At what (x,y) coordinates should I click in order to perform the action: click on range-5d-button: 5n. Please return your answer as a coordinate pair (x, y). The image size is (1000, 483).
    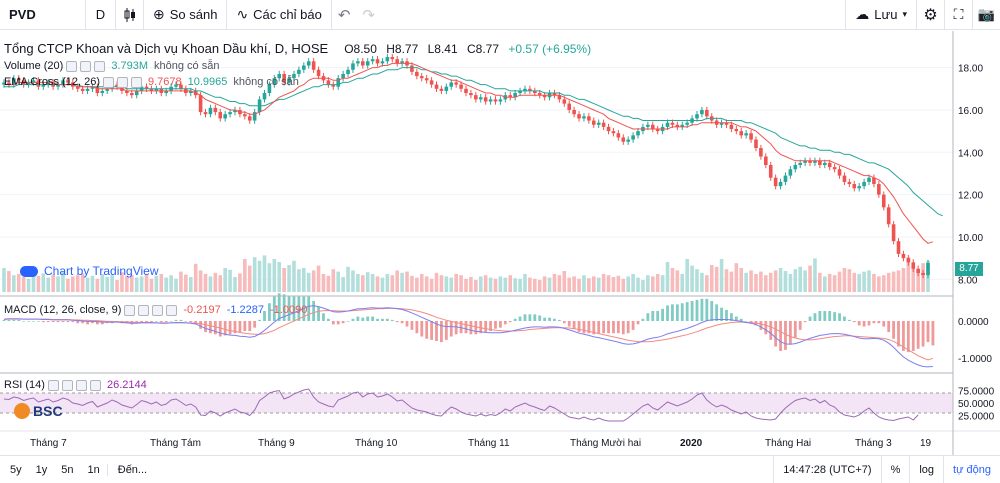
    Looking at the image, I should click on (67, 469).